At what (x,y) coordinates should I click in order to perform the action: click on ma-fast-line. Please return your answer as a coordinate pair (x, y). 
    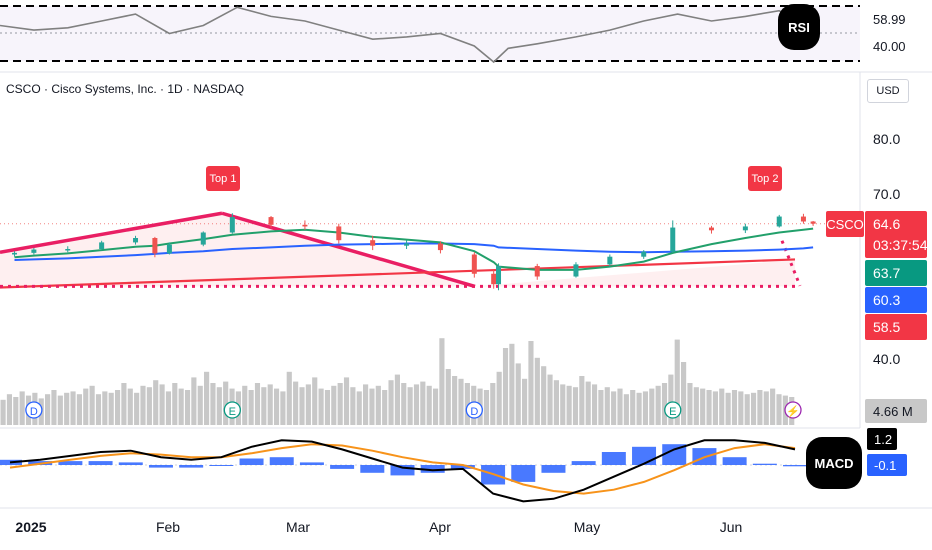
    Looking at the image, I should click on (414, 249).